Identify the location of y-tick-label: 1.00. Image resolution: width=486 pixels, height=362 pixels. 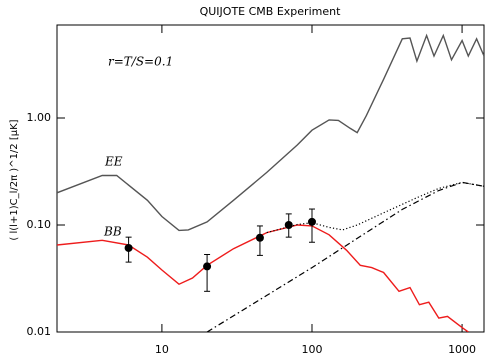
(39, 117).